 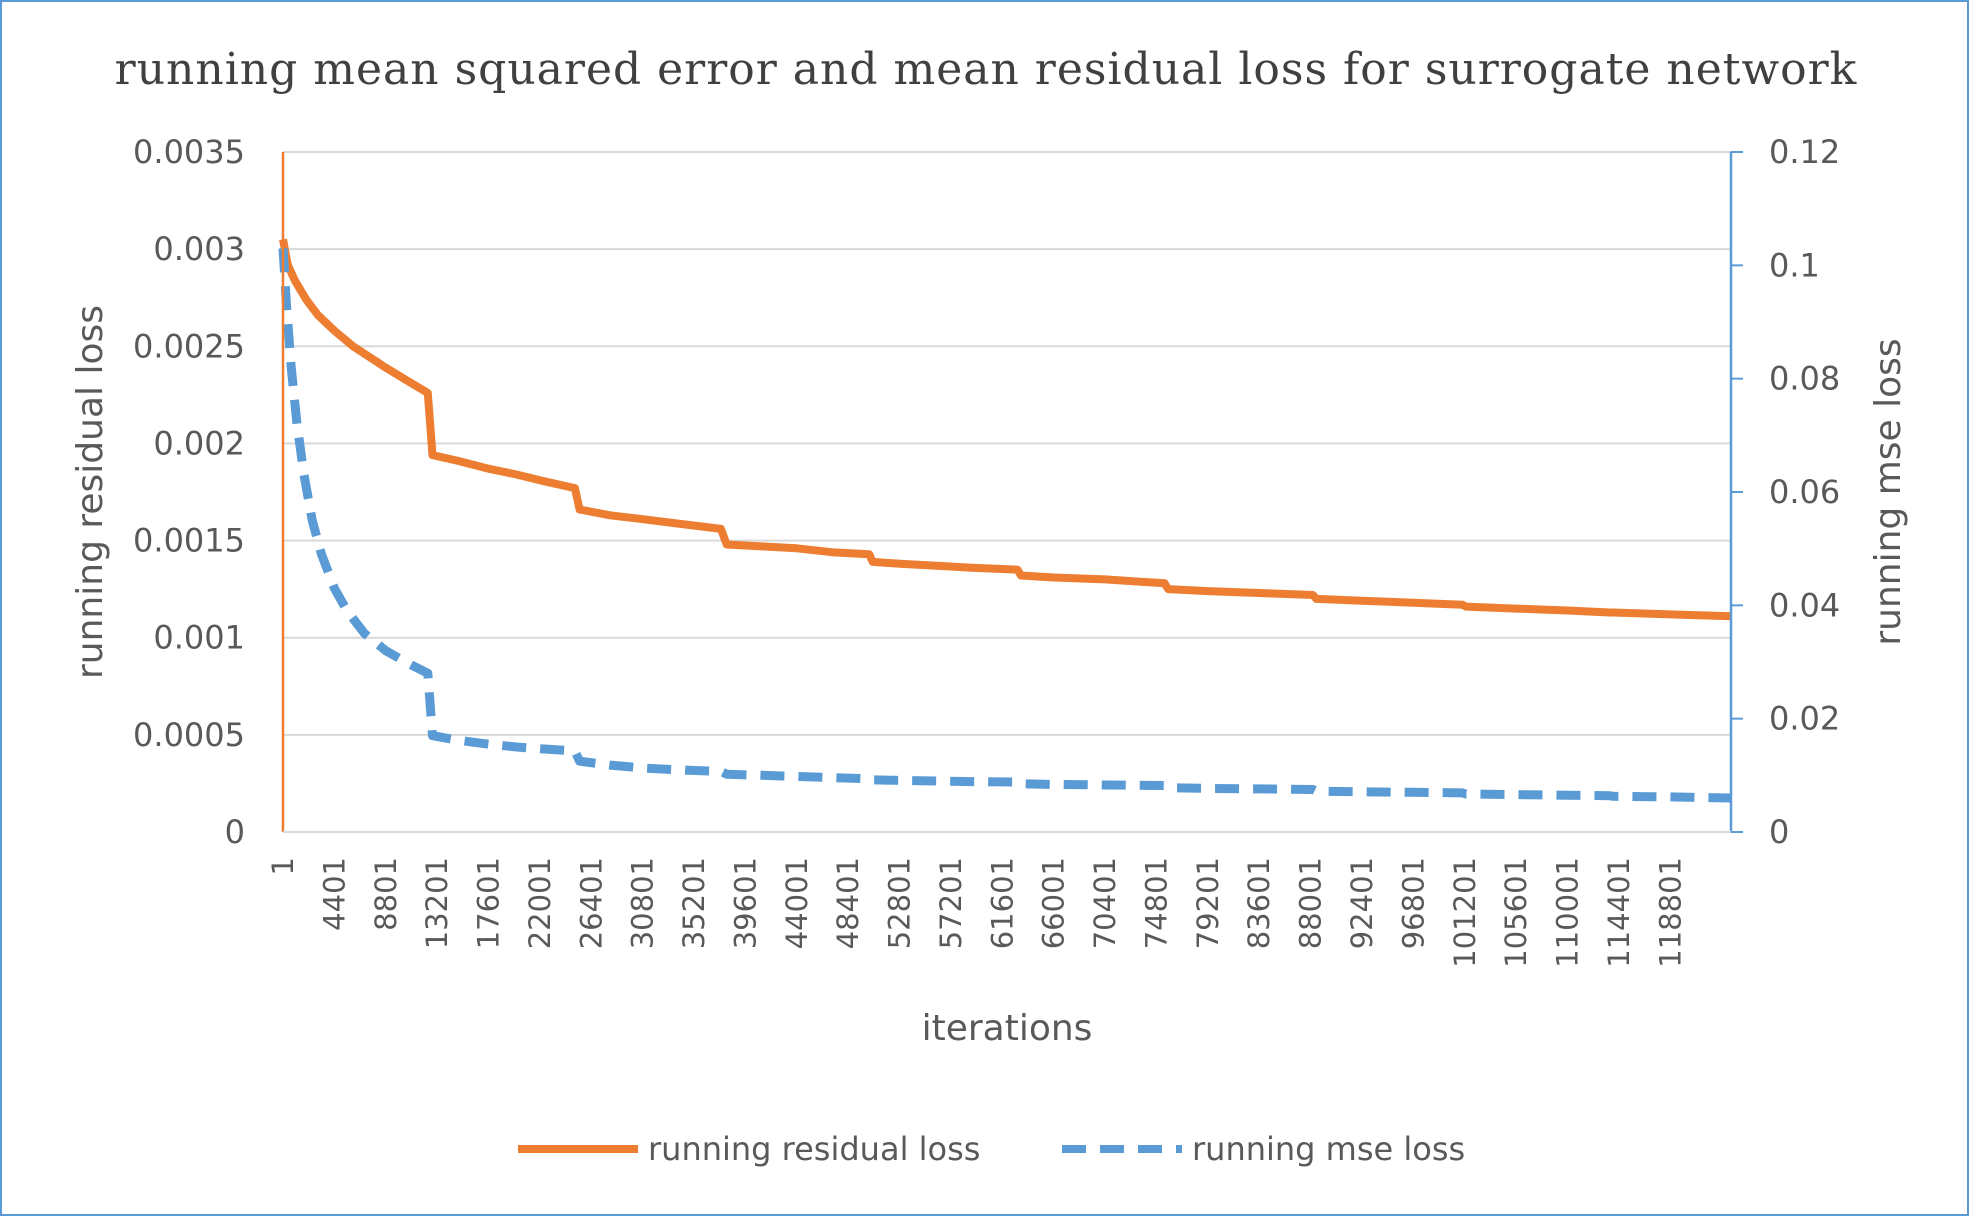 I want to click on y-right-tick-label: 0.08, so click(x=1804, y=379).